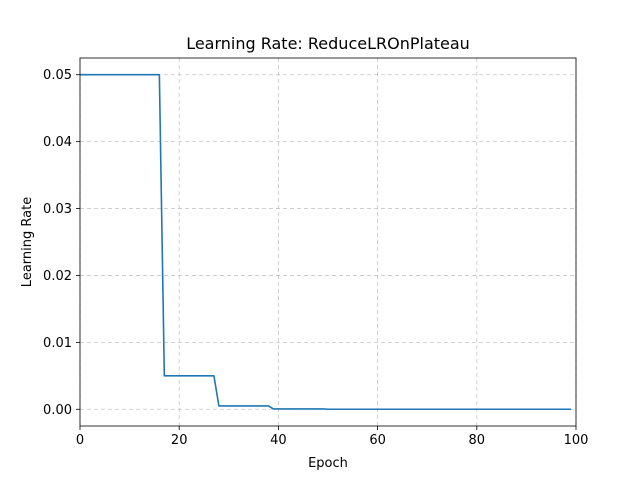 This screenshot has height=480, width=640. I want to click on x-tick-label: 20, so click(179, 440).